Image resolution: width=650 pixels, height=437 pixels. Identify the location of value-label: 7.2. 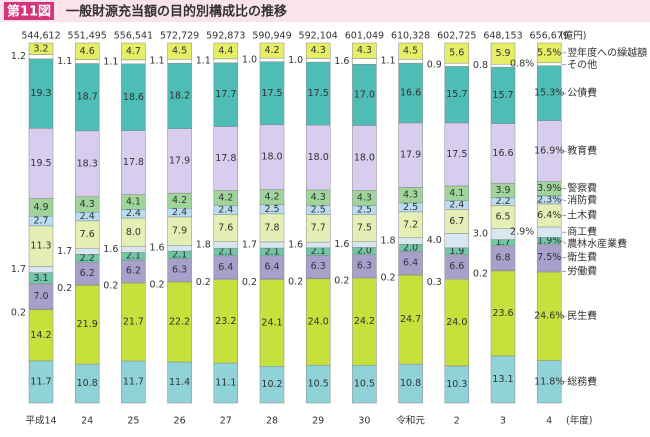
(410, 224).